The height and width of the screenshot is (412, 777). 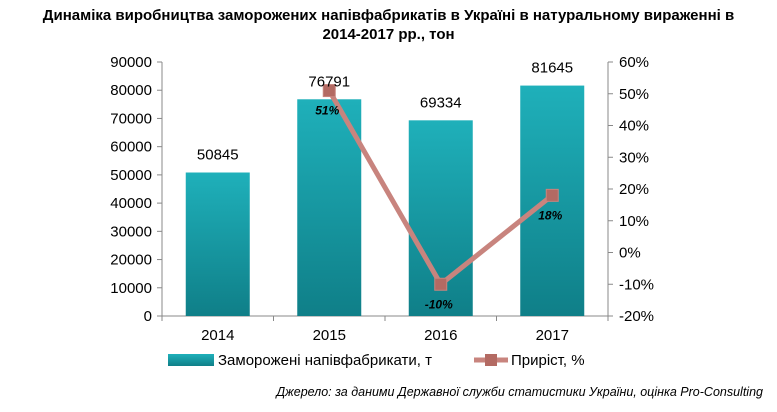 What do you see at coordinates (218, 155) in the screenshot?
I see `bar-value-label: 50845` at bounding box center [218, 155].